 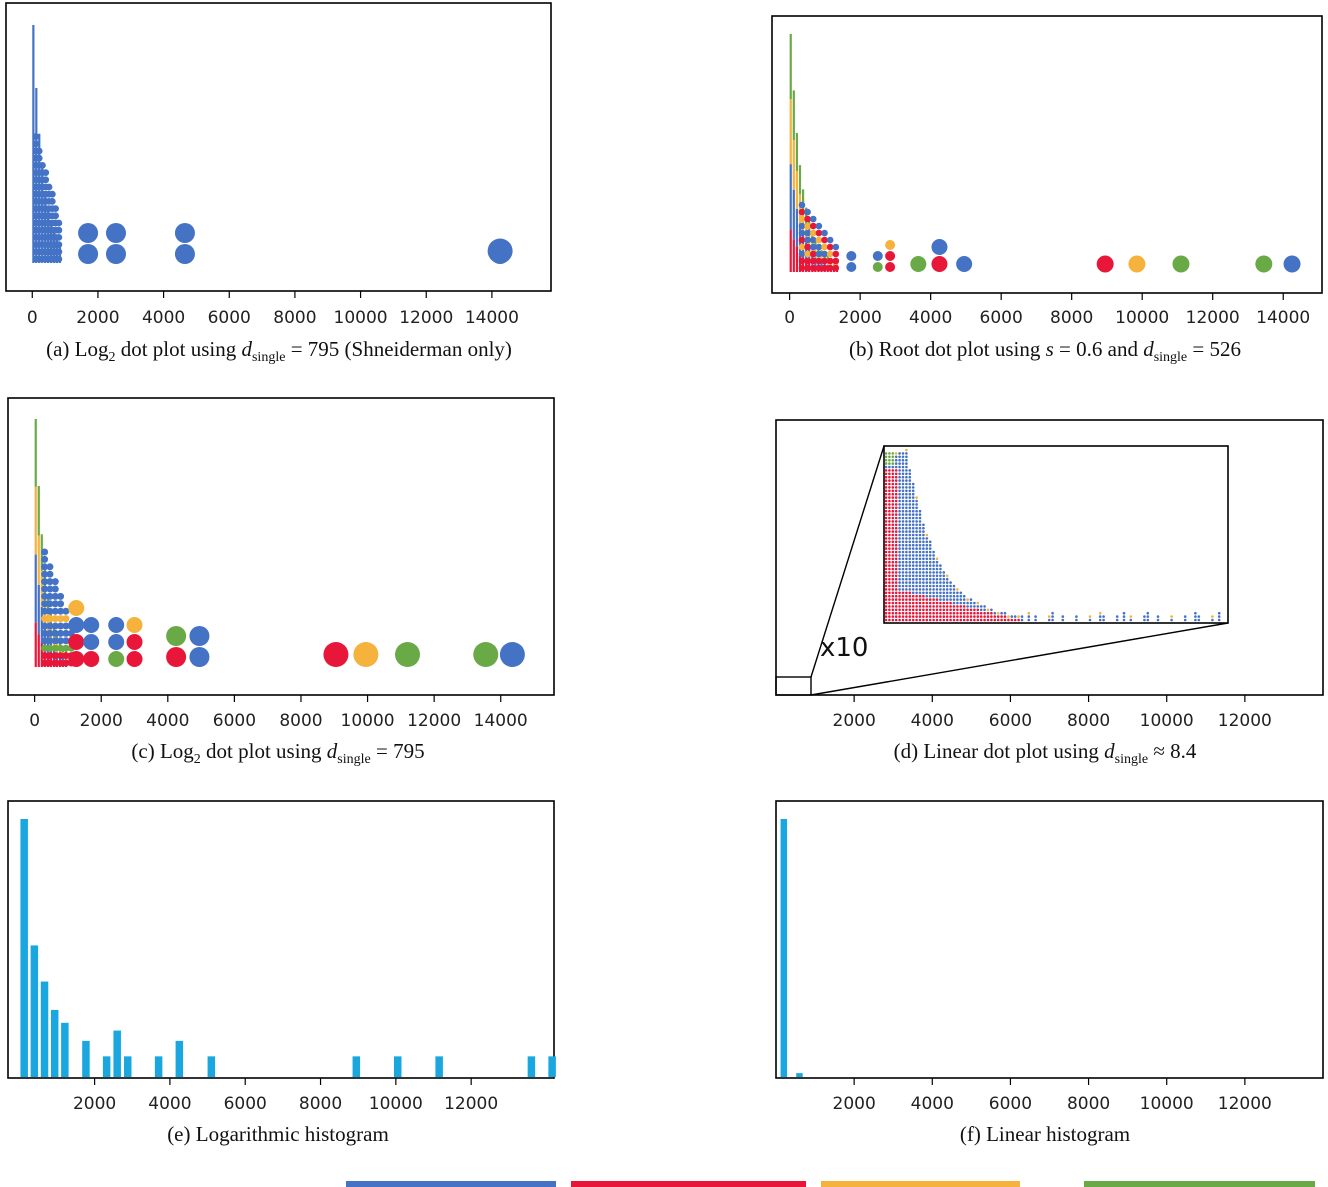 What do you see at coordinates (368, 721) in the screenshot?
I see `x-tick-label: 10000` at bounding box center [368, 721].